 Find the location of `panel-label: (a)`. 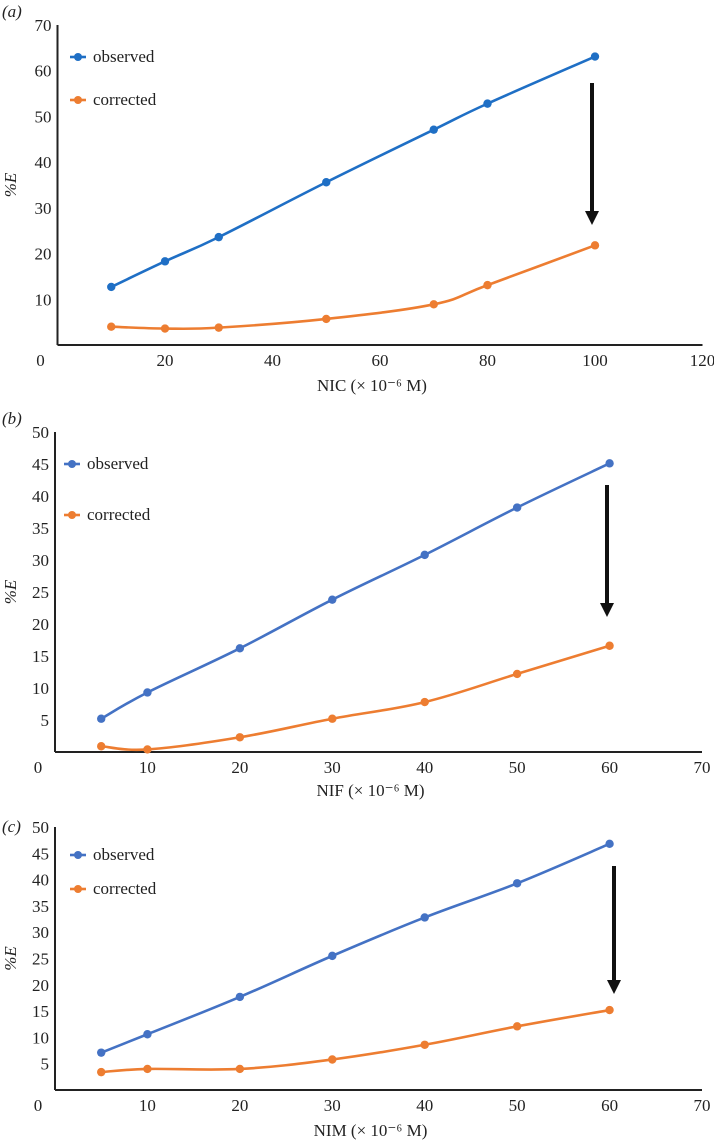

panel-label: (a) is located at coordinates (12, 11).